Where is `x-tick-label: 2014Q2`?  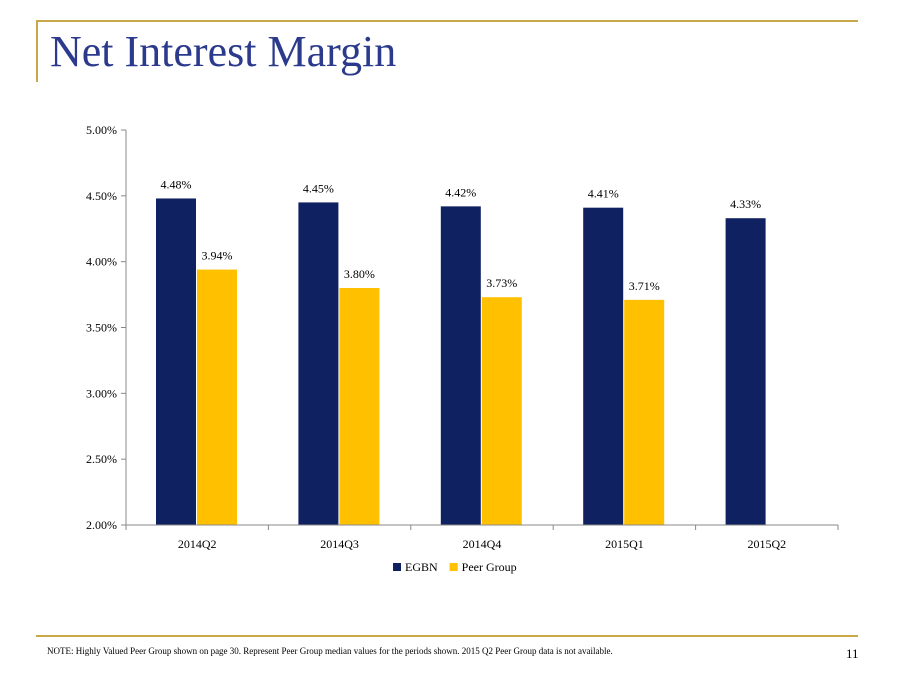 x-tick-label: 2014Q2 is located at coordinates (197, 544).